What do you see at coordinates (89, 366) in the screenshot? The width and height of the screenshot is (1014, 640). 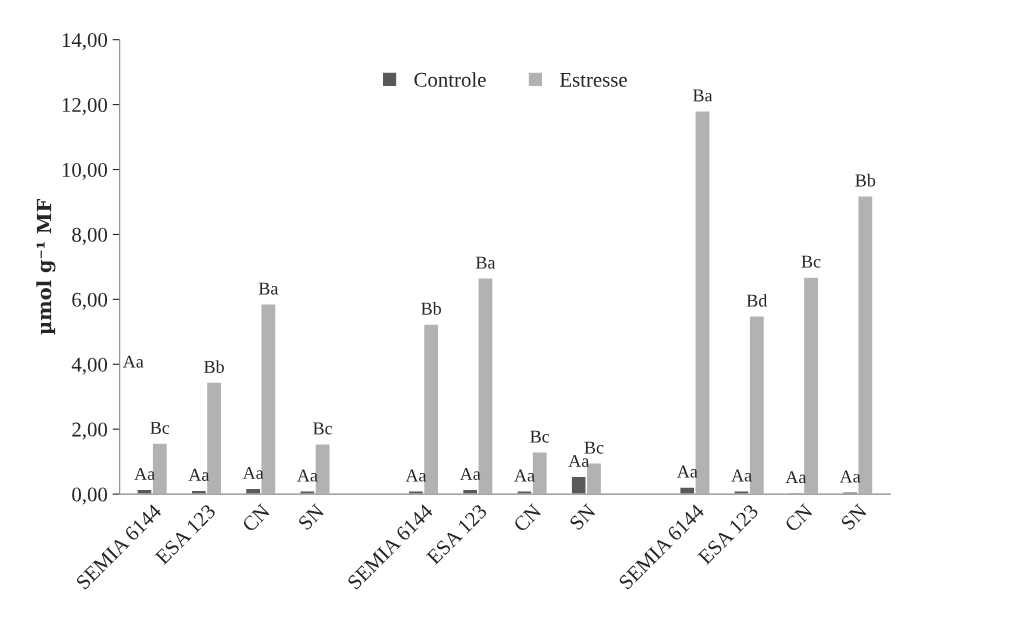 I see `y-tick-label: 4,00` at bounding box center [89, 366].